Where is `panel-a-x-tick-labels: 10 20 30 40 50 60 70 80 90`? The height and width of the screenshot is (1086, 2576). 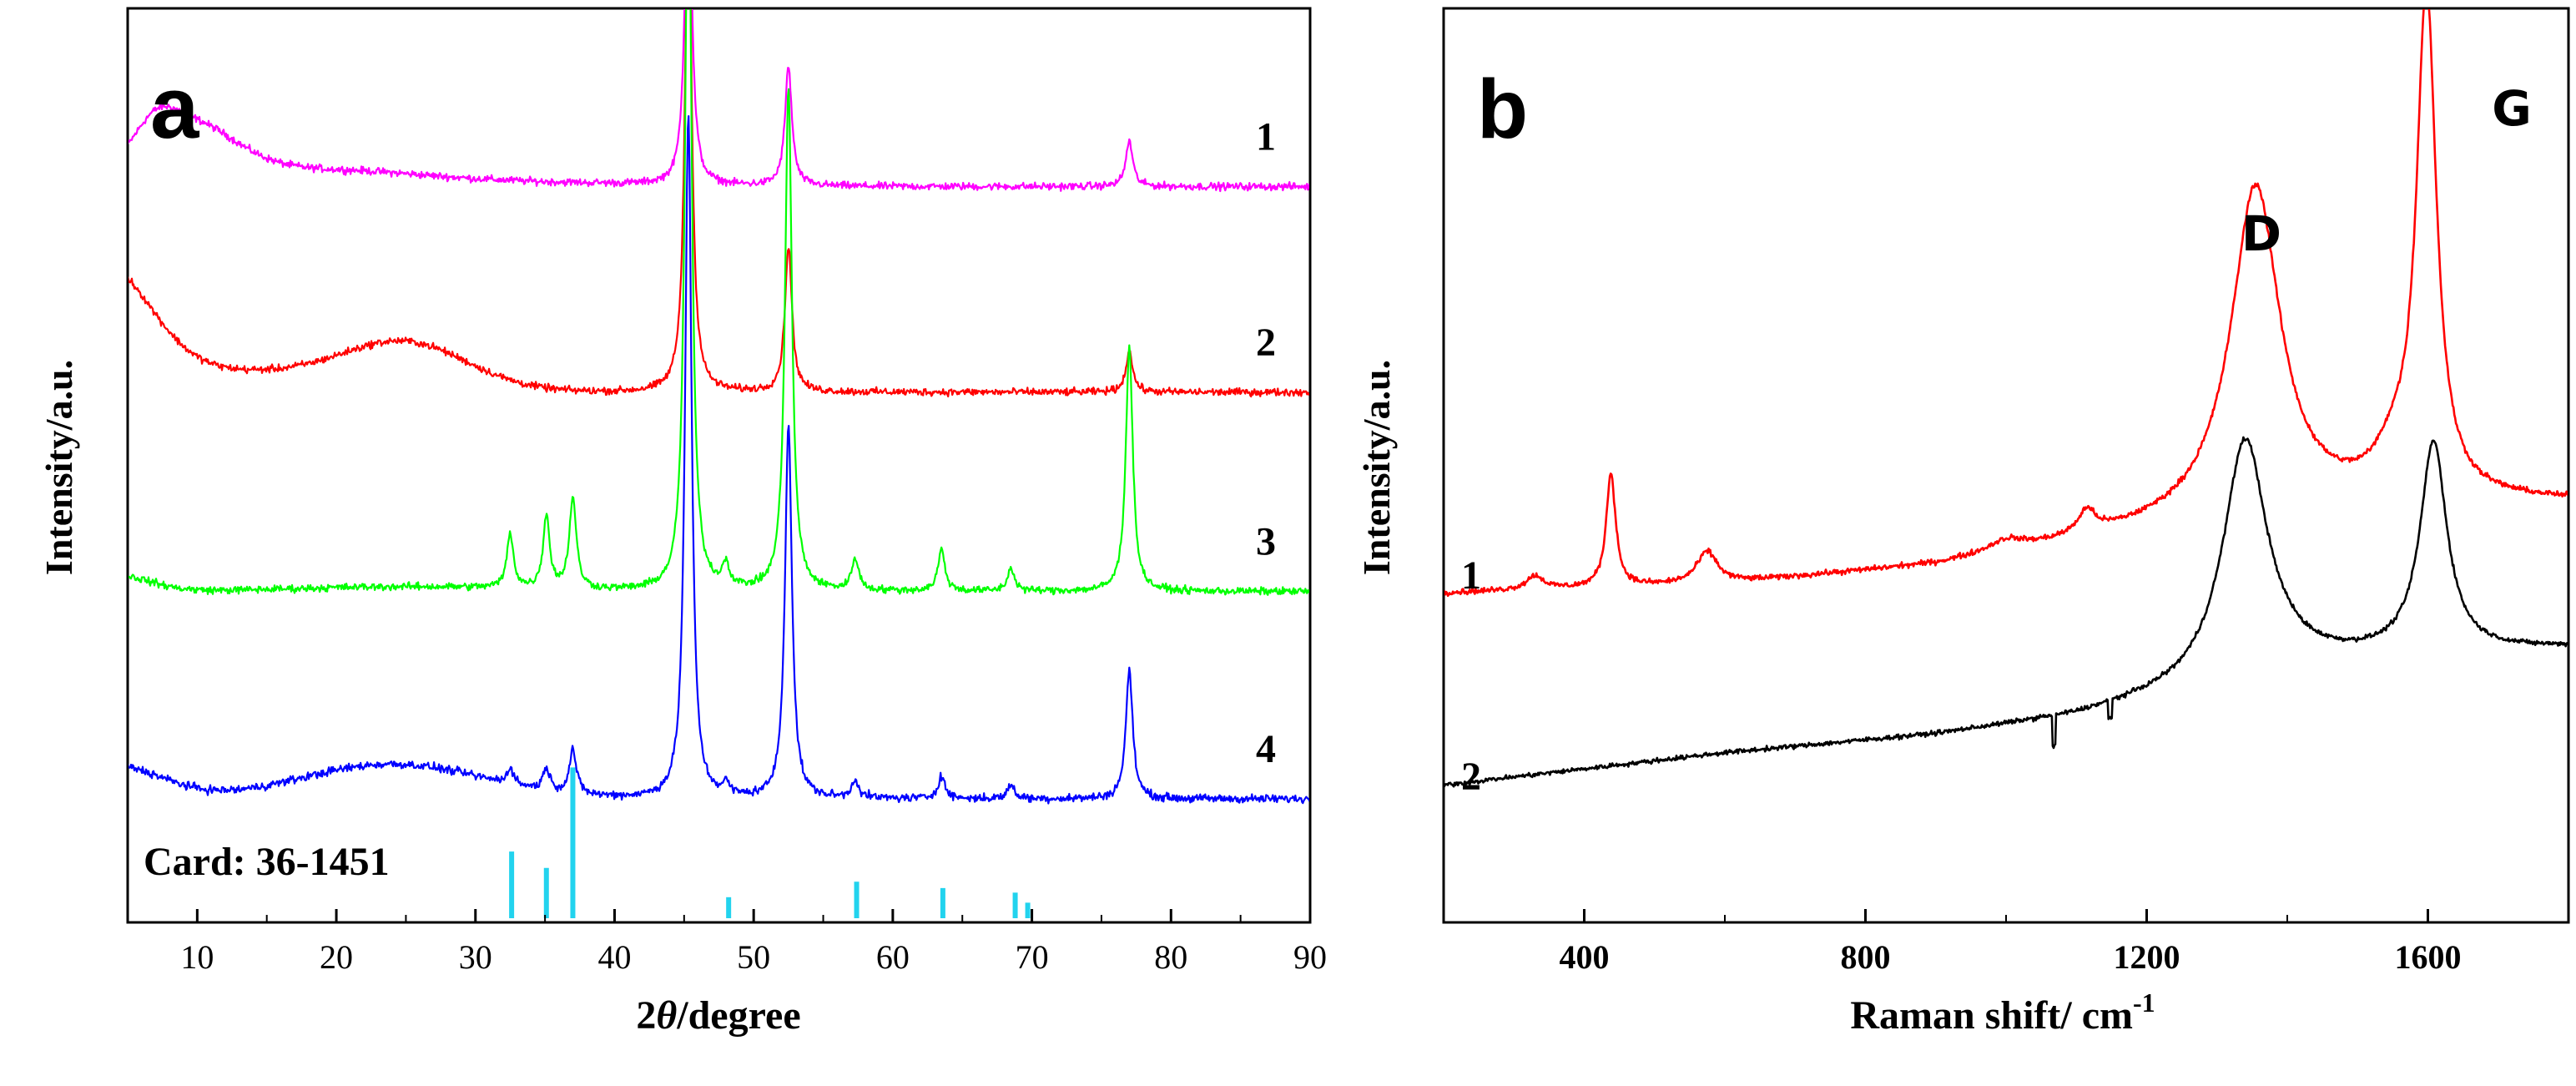 panel-a-x-tick-labels: 10 20 30 40 50 60 70 80 90 is located at coordinates (753, 957).